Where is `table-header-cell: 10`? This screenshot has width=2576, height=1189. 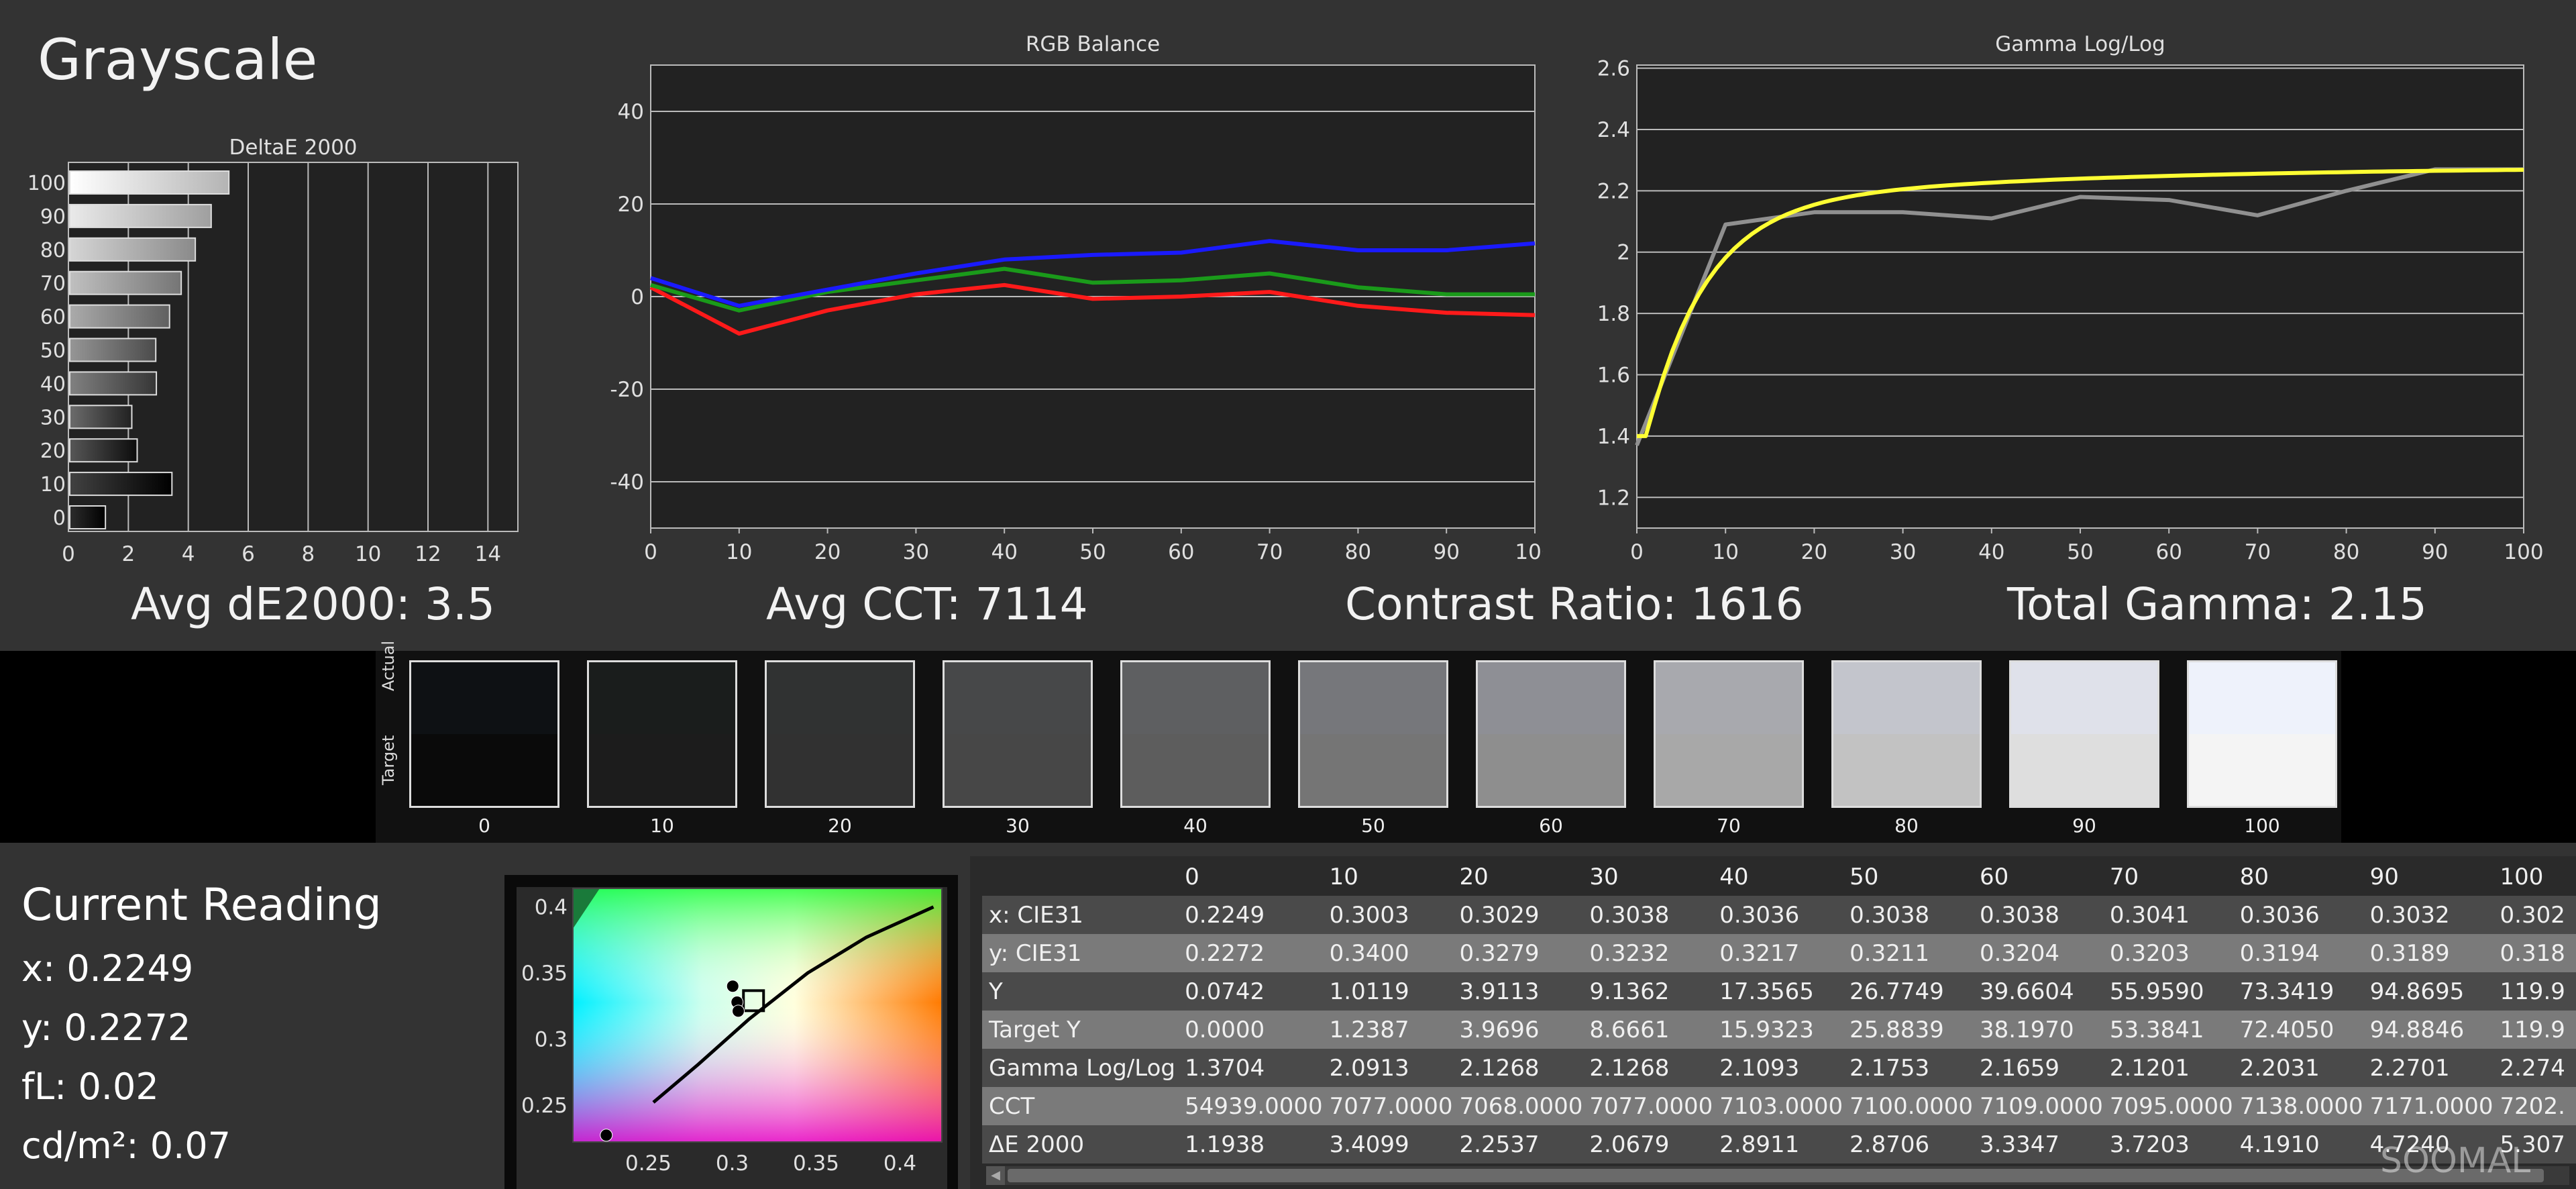
table-header-cell: 10 is located at coordinates (1343, 876).